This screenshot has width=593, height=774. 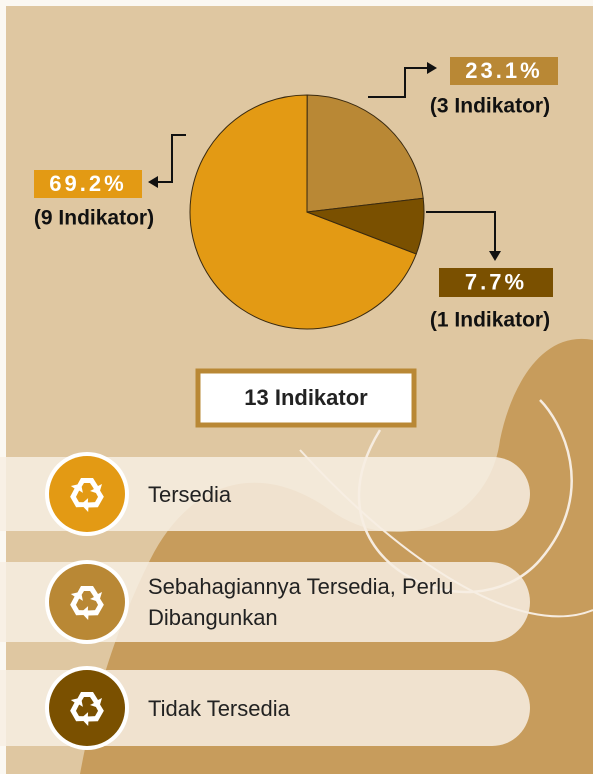 I want to click on legend-label: Tidak Tersedia, so click(x=219, y=708).